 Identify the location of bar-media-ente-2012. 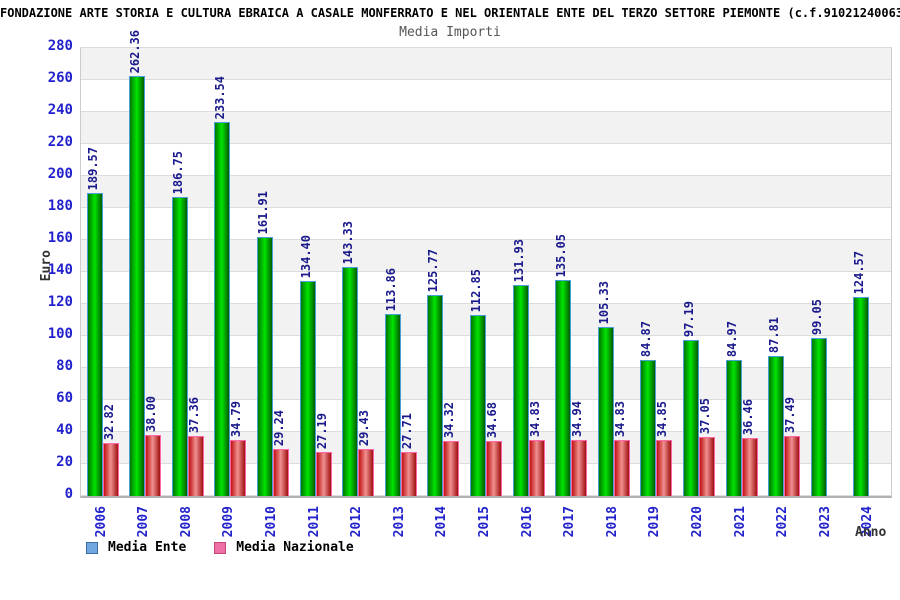
(350, 381).